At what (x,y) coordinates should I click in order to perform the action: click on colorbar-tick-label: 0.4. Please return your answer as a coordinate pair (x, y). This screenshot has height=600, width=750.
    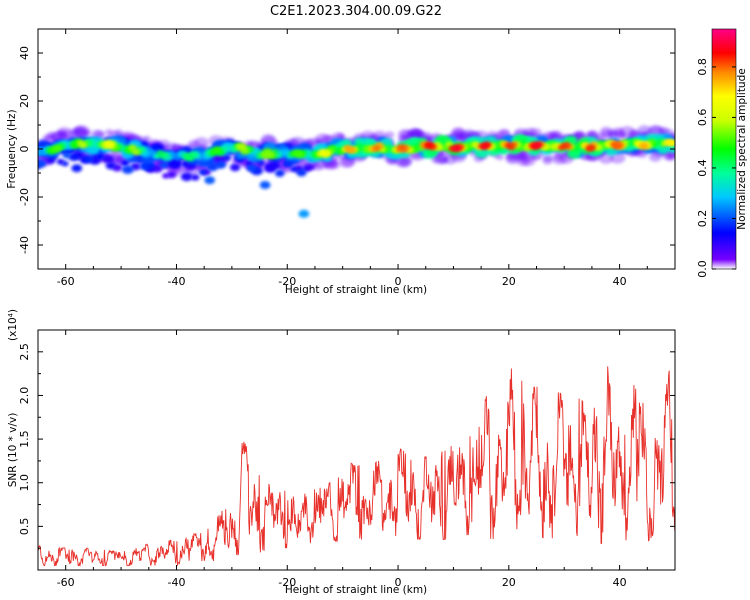
    Looking at the image, I should click on (702, 168).